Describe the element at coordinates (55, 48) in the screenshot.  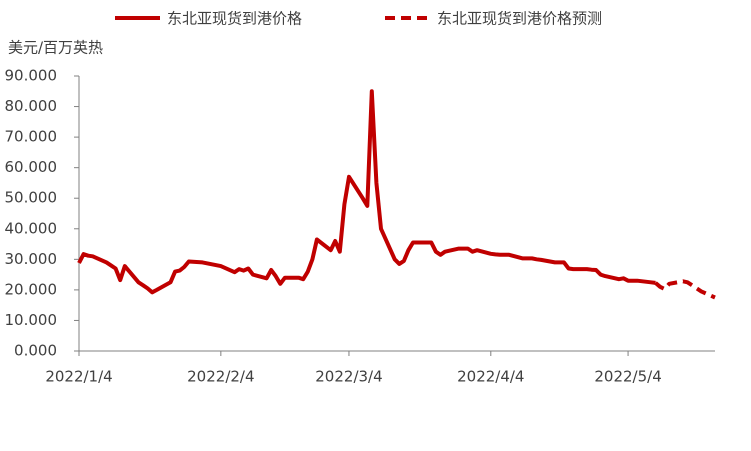
I see `y-axis-label: 美元/百万英热` at that location.